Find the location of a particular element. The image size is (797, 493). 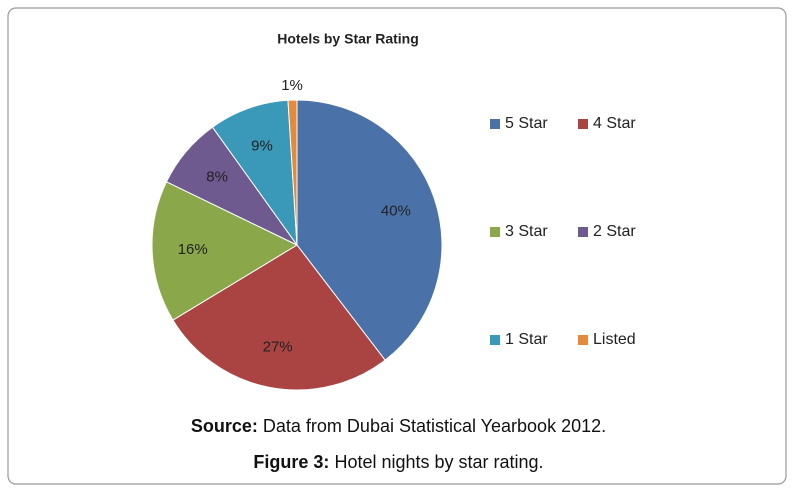

legend-label: 2 Star is located at coordinates (614, 231).